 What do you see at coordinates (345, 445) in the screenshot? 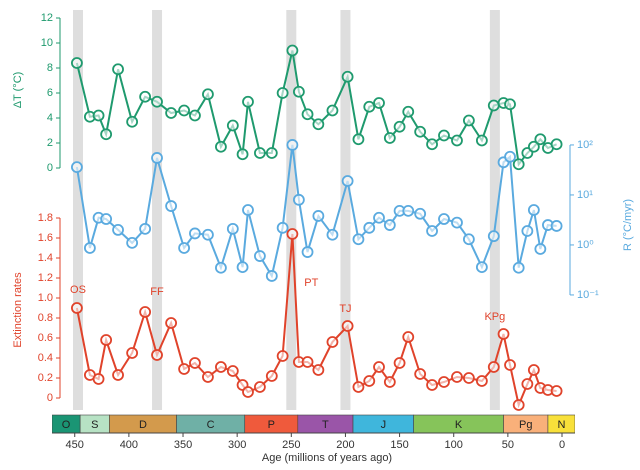
I see `x-tick-label: 200` at bounding box center [345, 445].